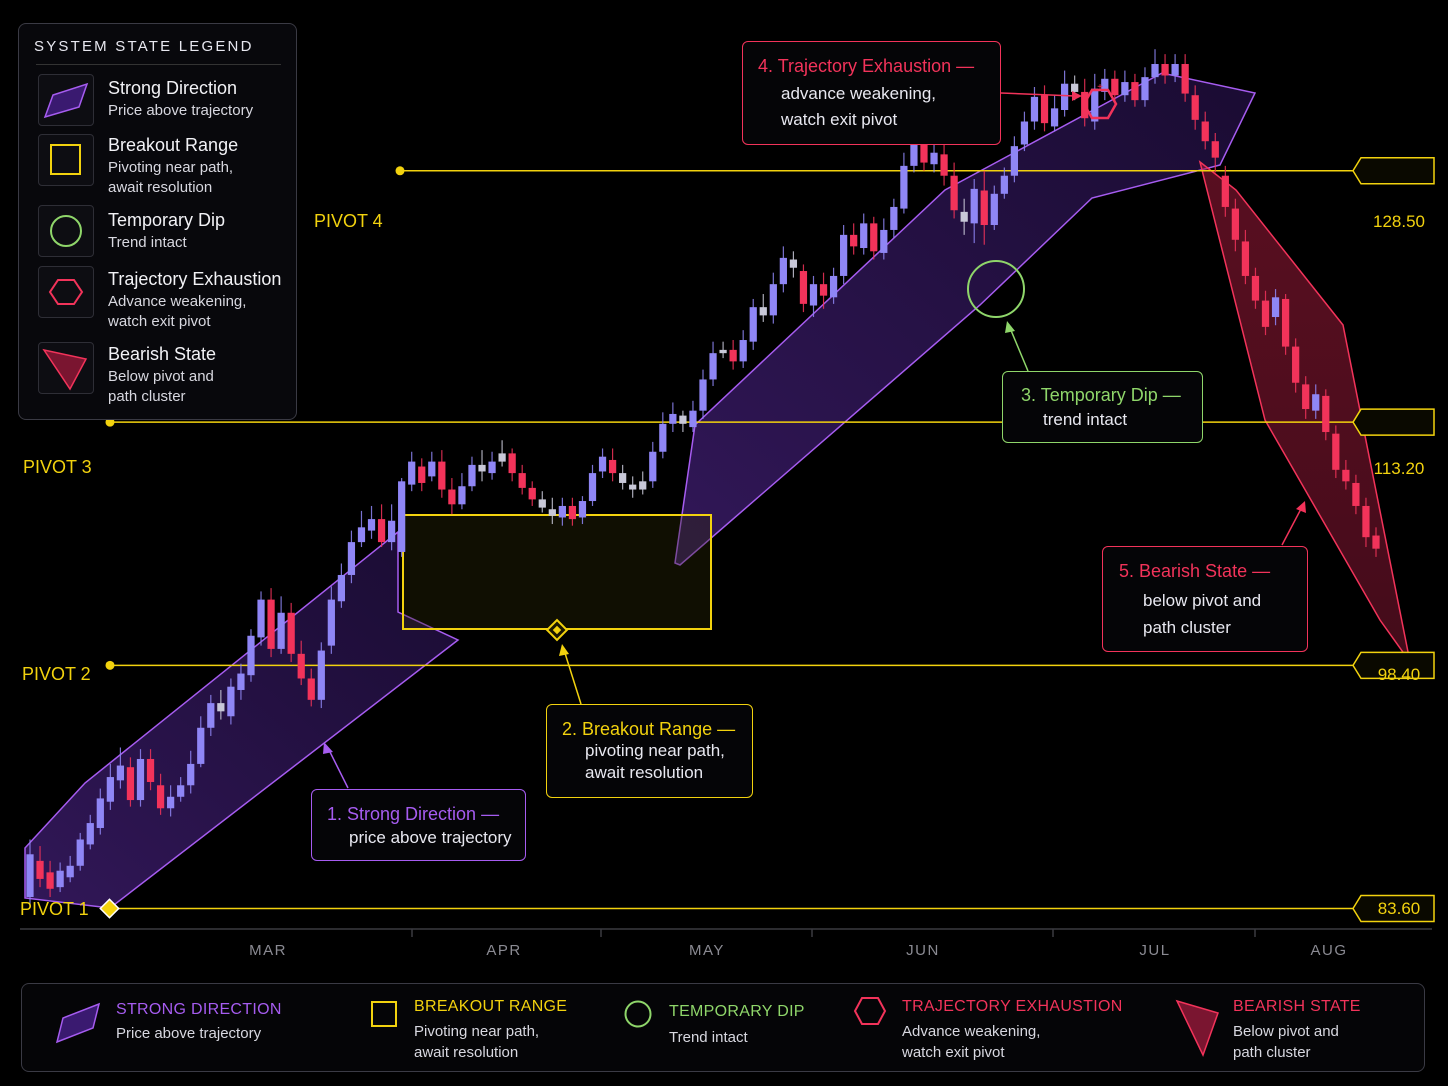  What do you see at coordinates (655, 761) in the screenshot?
I see `callout-sub: pivoting near path, await resolution` at bounding box center [655, 761].